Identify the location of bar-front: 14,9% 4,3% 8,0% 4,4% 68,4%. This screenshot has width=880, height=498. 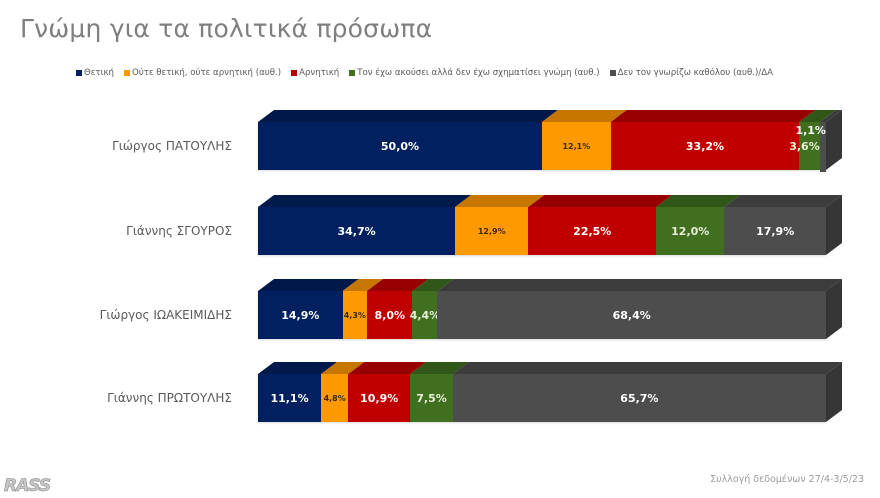
(542, 315).